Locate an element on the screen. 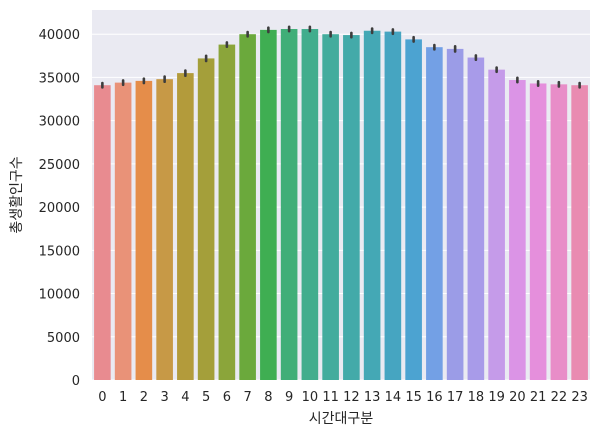  y-tick-label: 15000 is located at coordinates (59, 251).